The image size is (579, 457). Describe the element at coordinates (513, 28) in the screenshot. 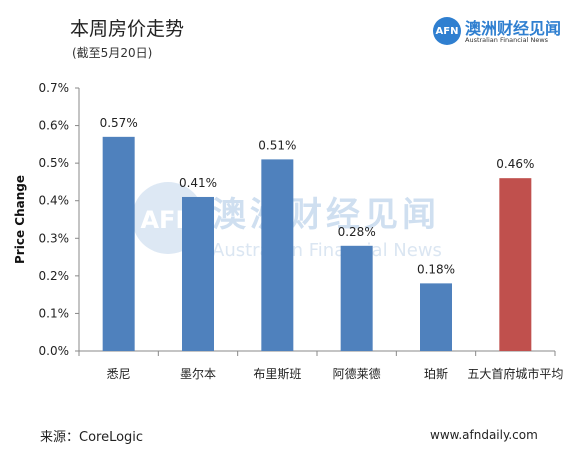

I see `logo-name: 澳洲财经见闻` at that location.